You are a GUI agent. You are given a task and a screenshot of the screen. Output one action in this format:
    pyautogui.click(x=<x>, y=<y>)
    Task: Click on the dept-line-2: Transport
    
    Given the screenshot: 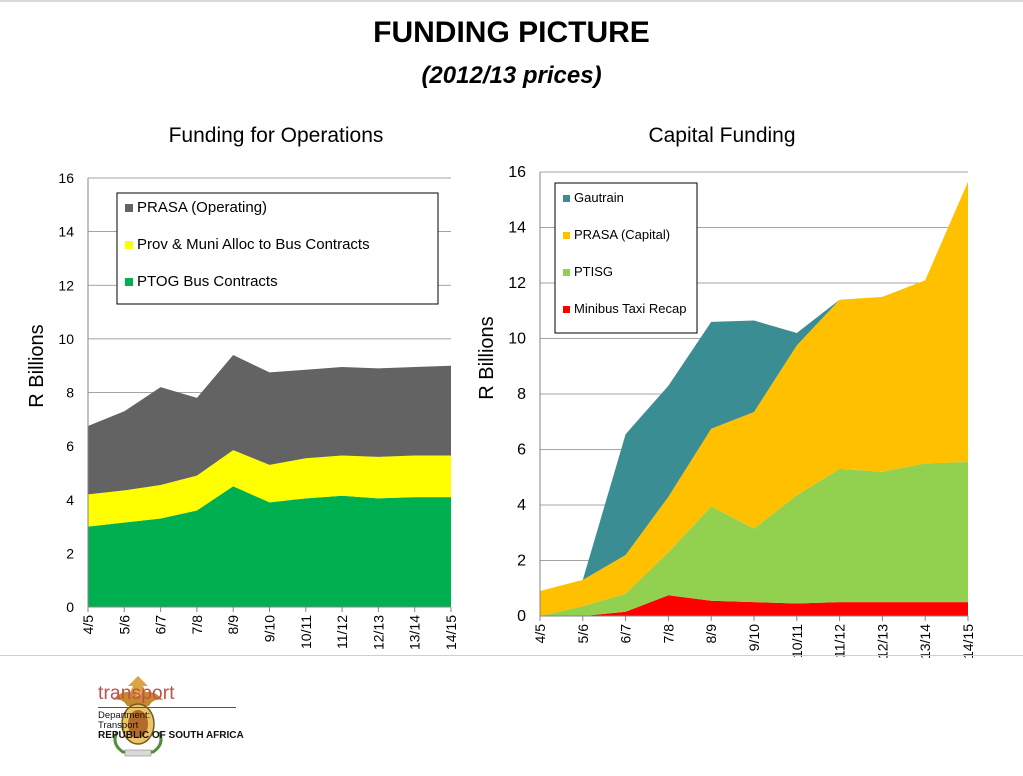 What is the action you would take?
    pyautogui.click(x=118, y=725)
    